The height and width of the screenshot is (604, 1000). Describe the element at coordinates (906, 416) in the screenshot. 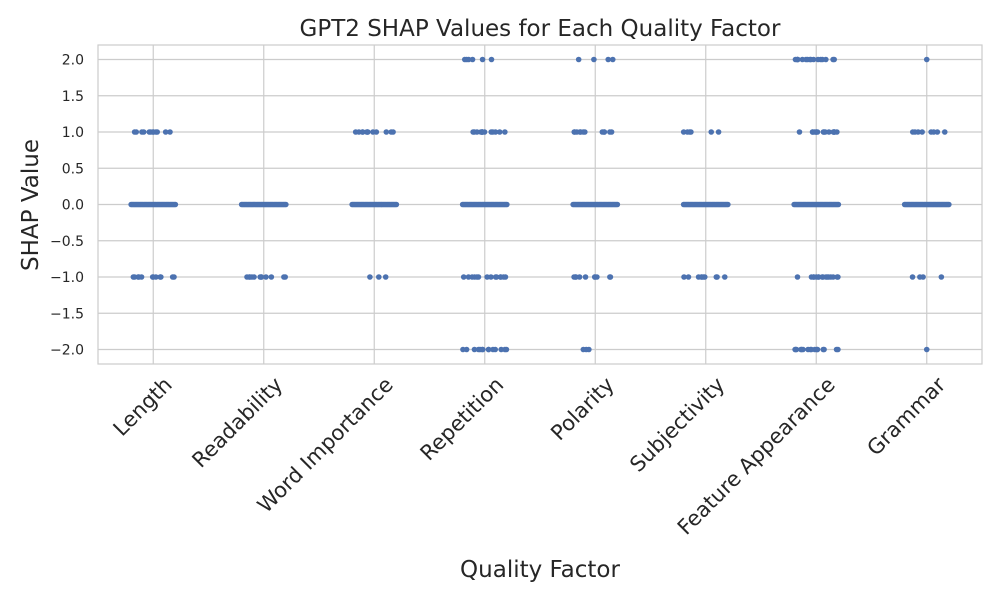

I see `x-tick-label: Grammar` at that location.